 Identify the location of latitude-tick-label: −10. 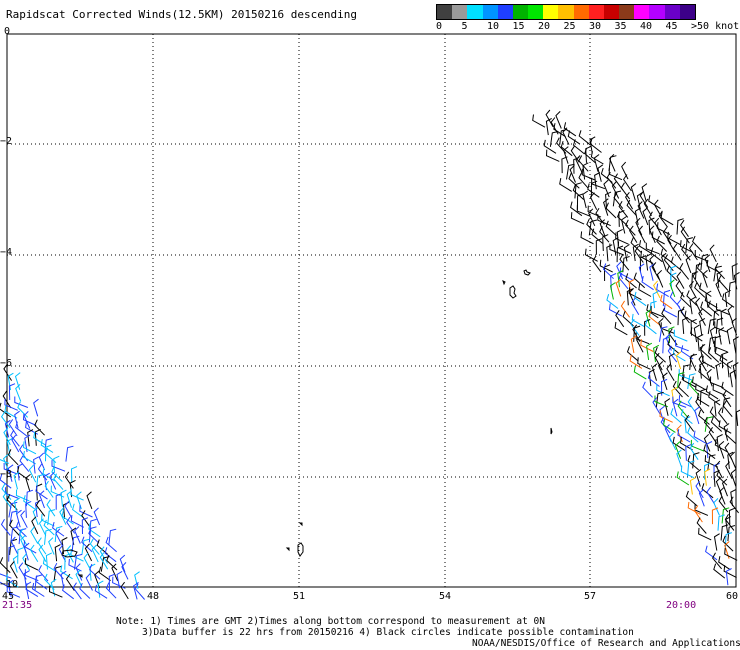
(9, 584).